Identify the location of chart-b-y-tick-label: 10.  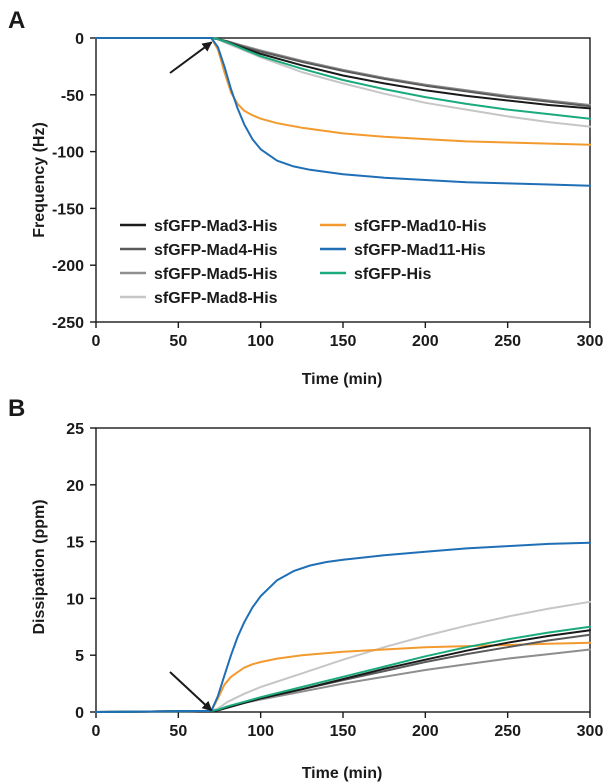
(75, 599).